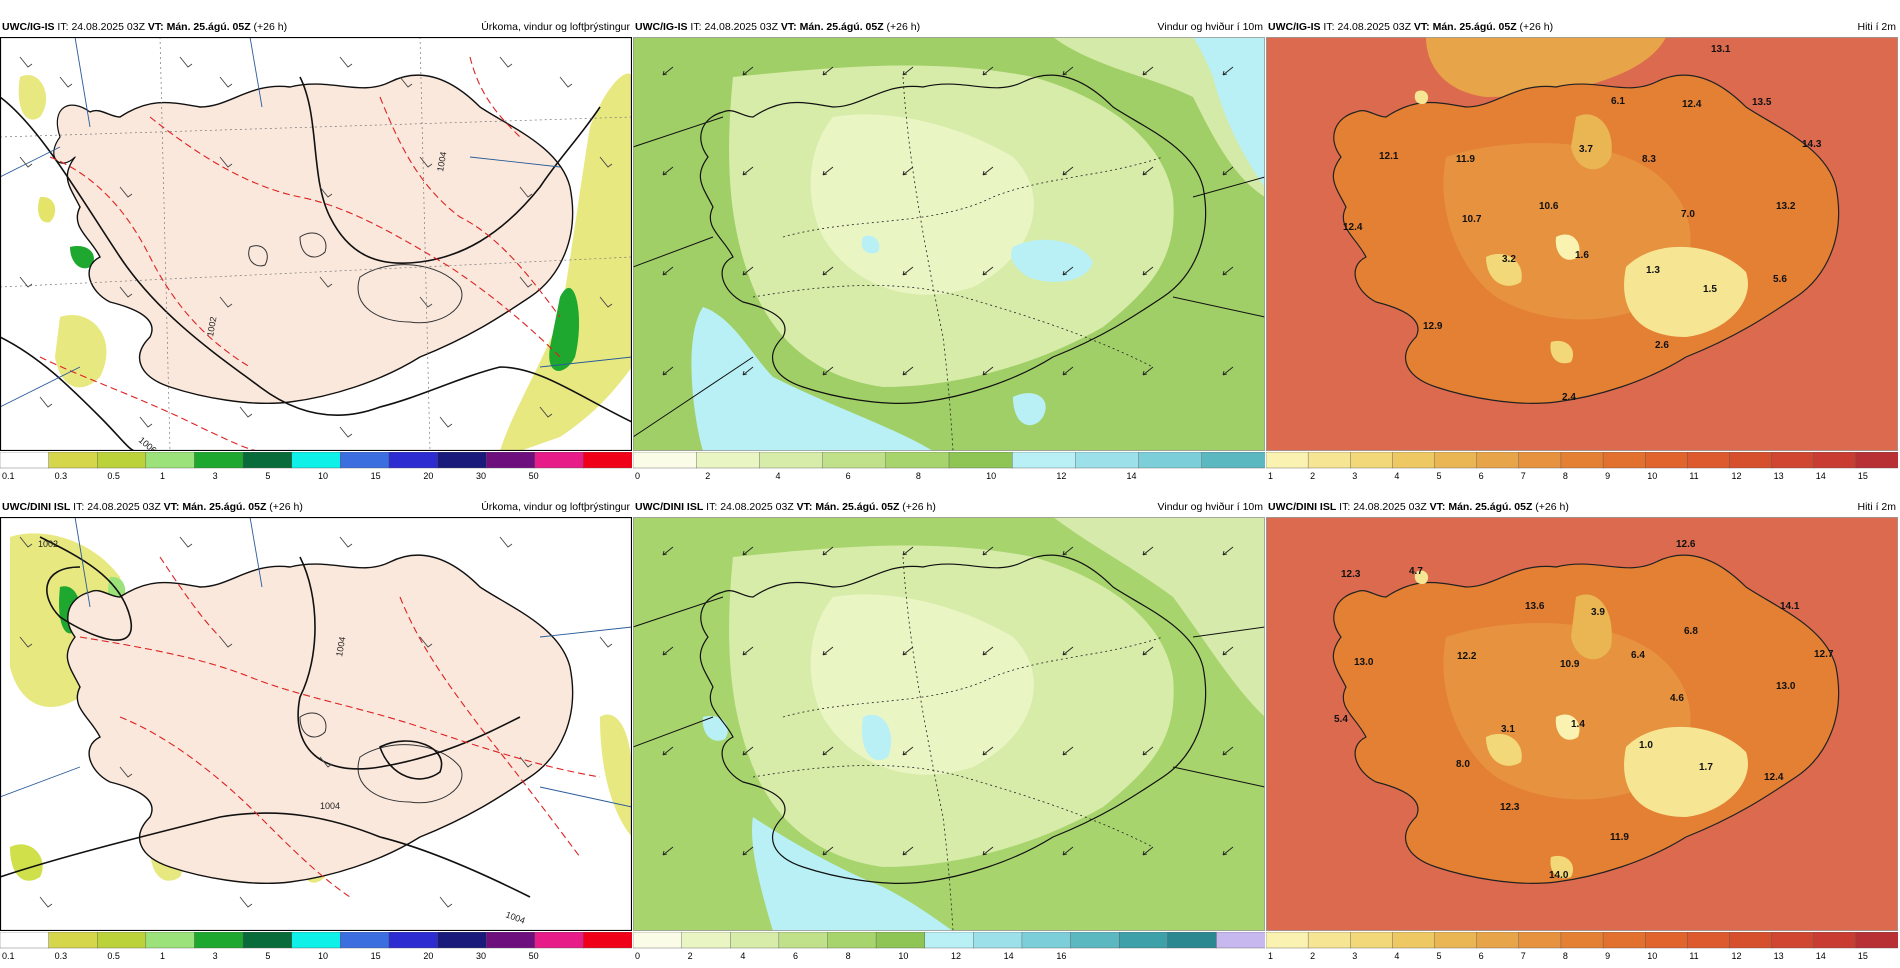 The image size is (1900, 968). What do you see at coordinates (1389, 156) in the screenshot?
I see `temp-label: 12.1` at bounding box center [1389, 156].